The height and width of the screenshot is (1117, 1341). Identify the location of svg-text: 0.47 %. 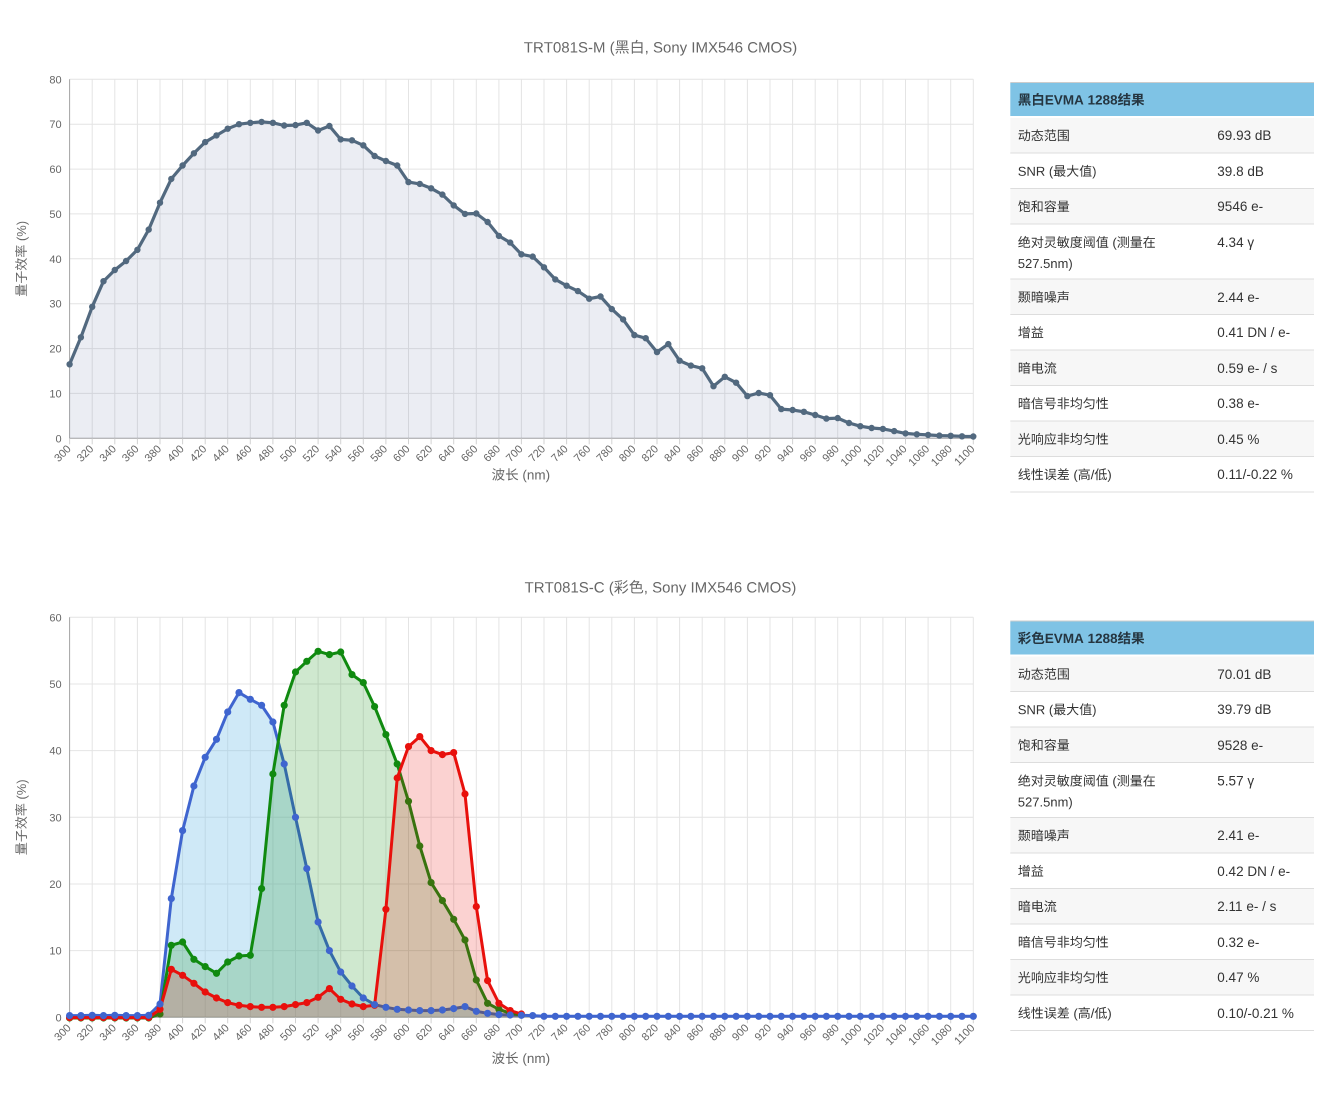
(1238, 977).